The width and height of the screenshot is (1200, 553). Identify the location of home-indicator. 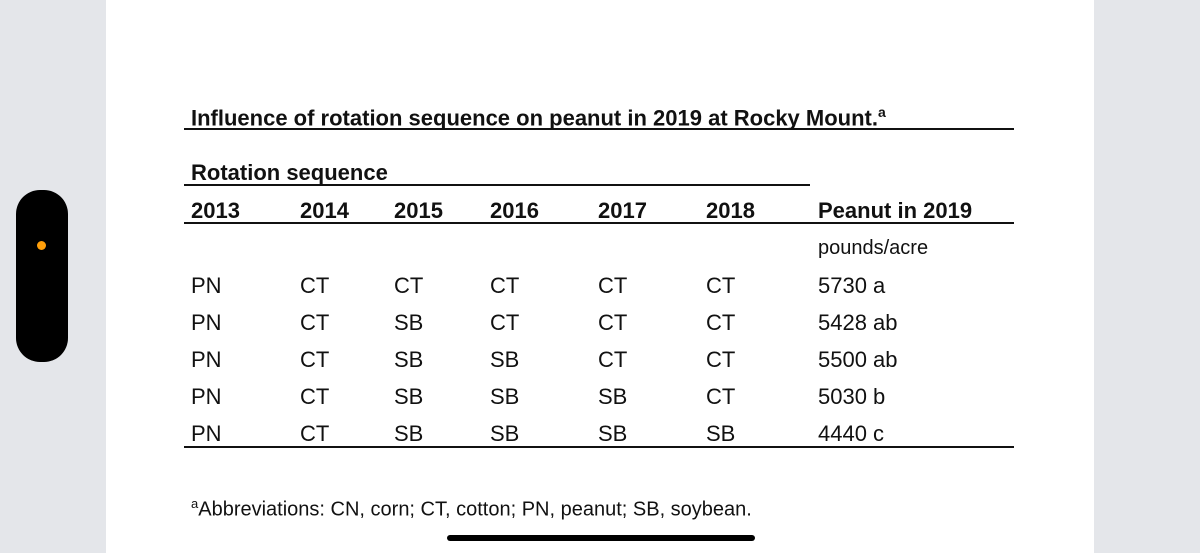
(601, 538).